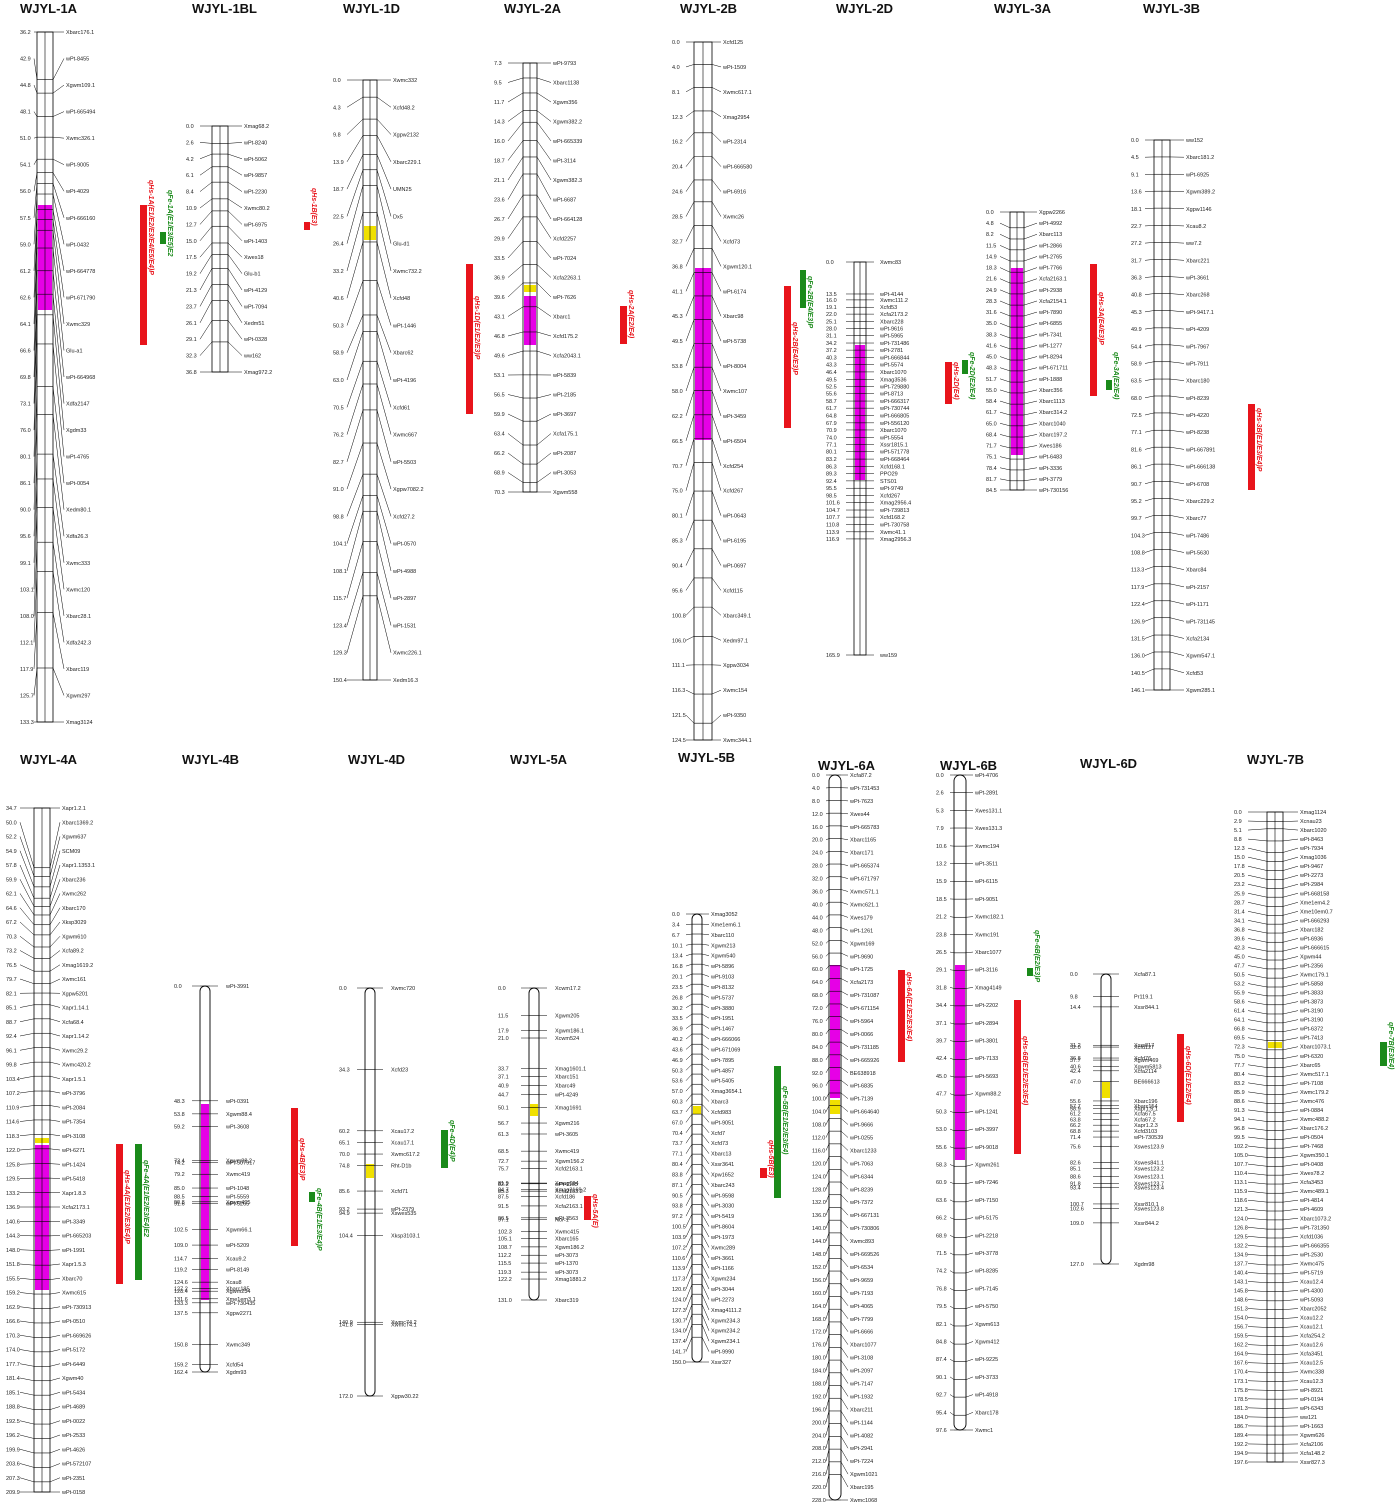  What do you see at coordinates (1075, 1138) in the screenshot?
I see `marker-position: 71.4` at bounding box center [1075, 1138].